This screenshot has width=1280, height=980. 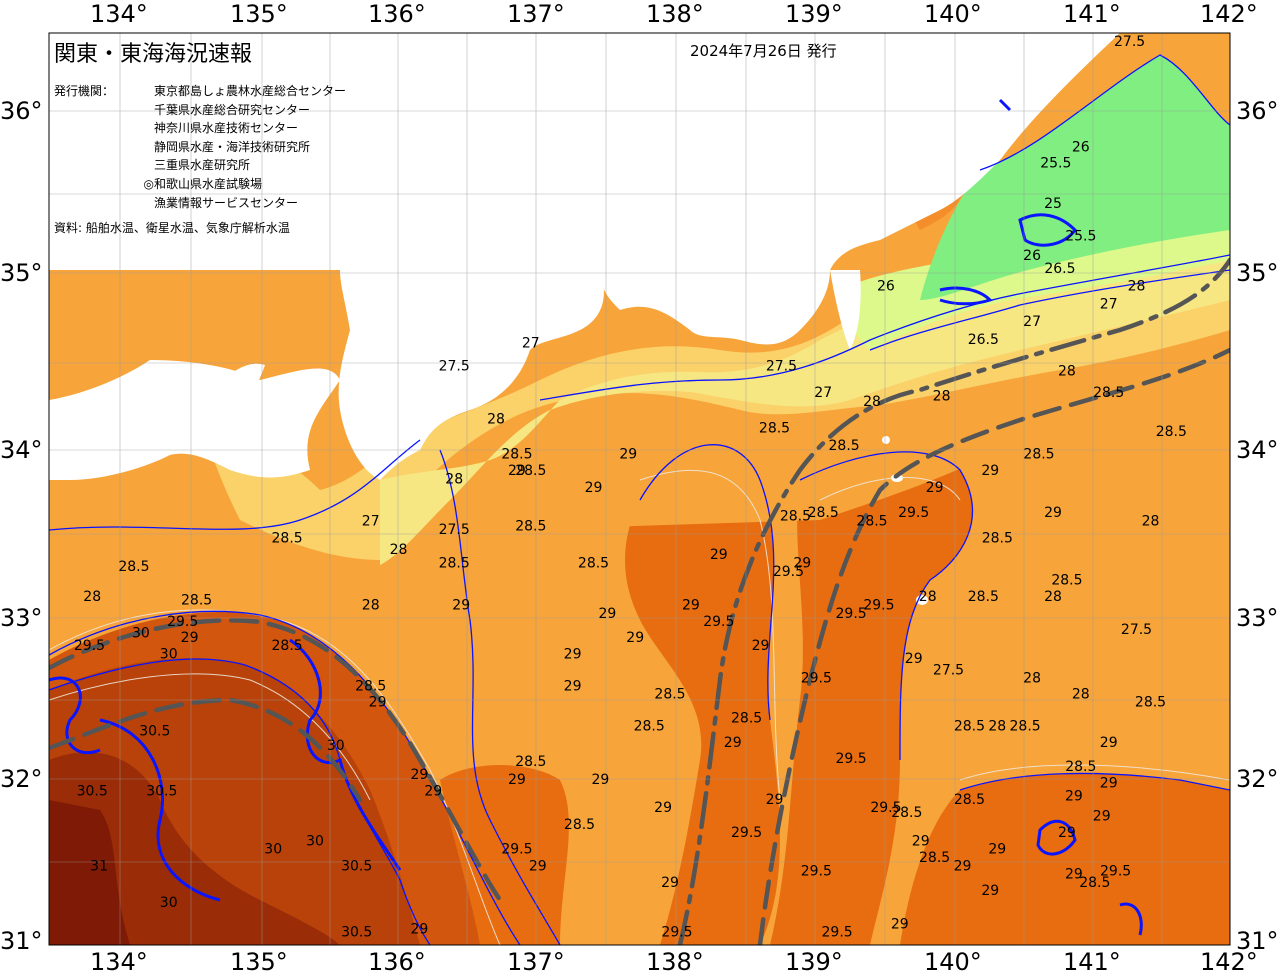 What do you see at coordinates (1229, 962) in the screenshot?
I see `lon-tick-bottom: 142°` at bounding box center [1229, 962].